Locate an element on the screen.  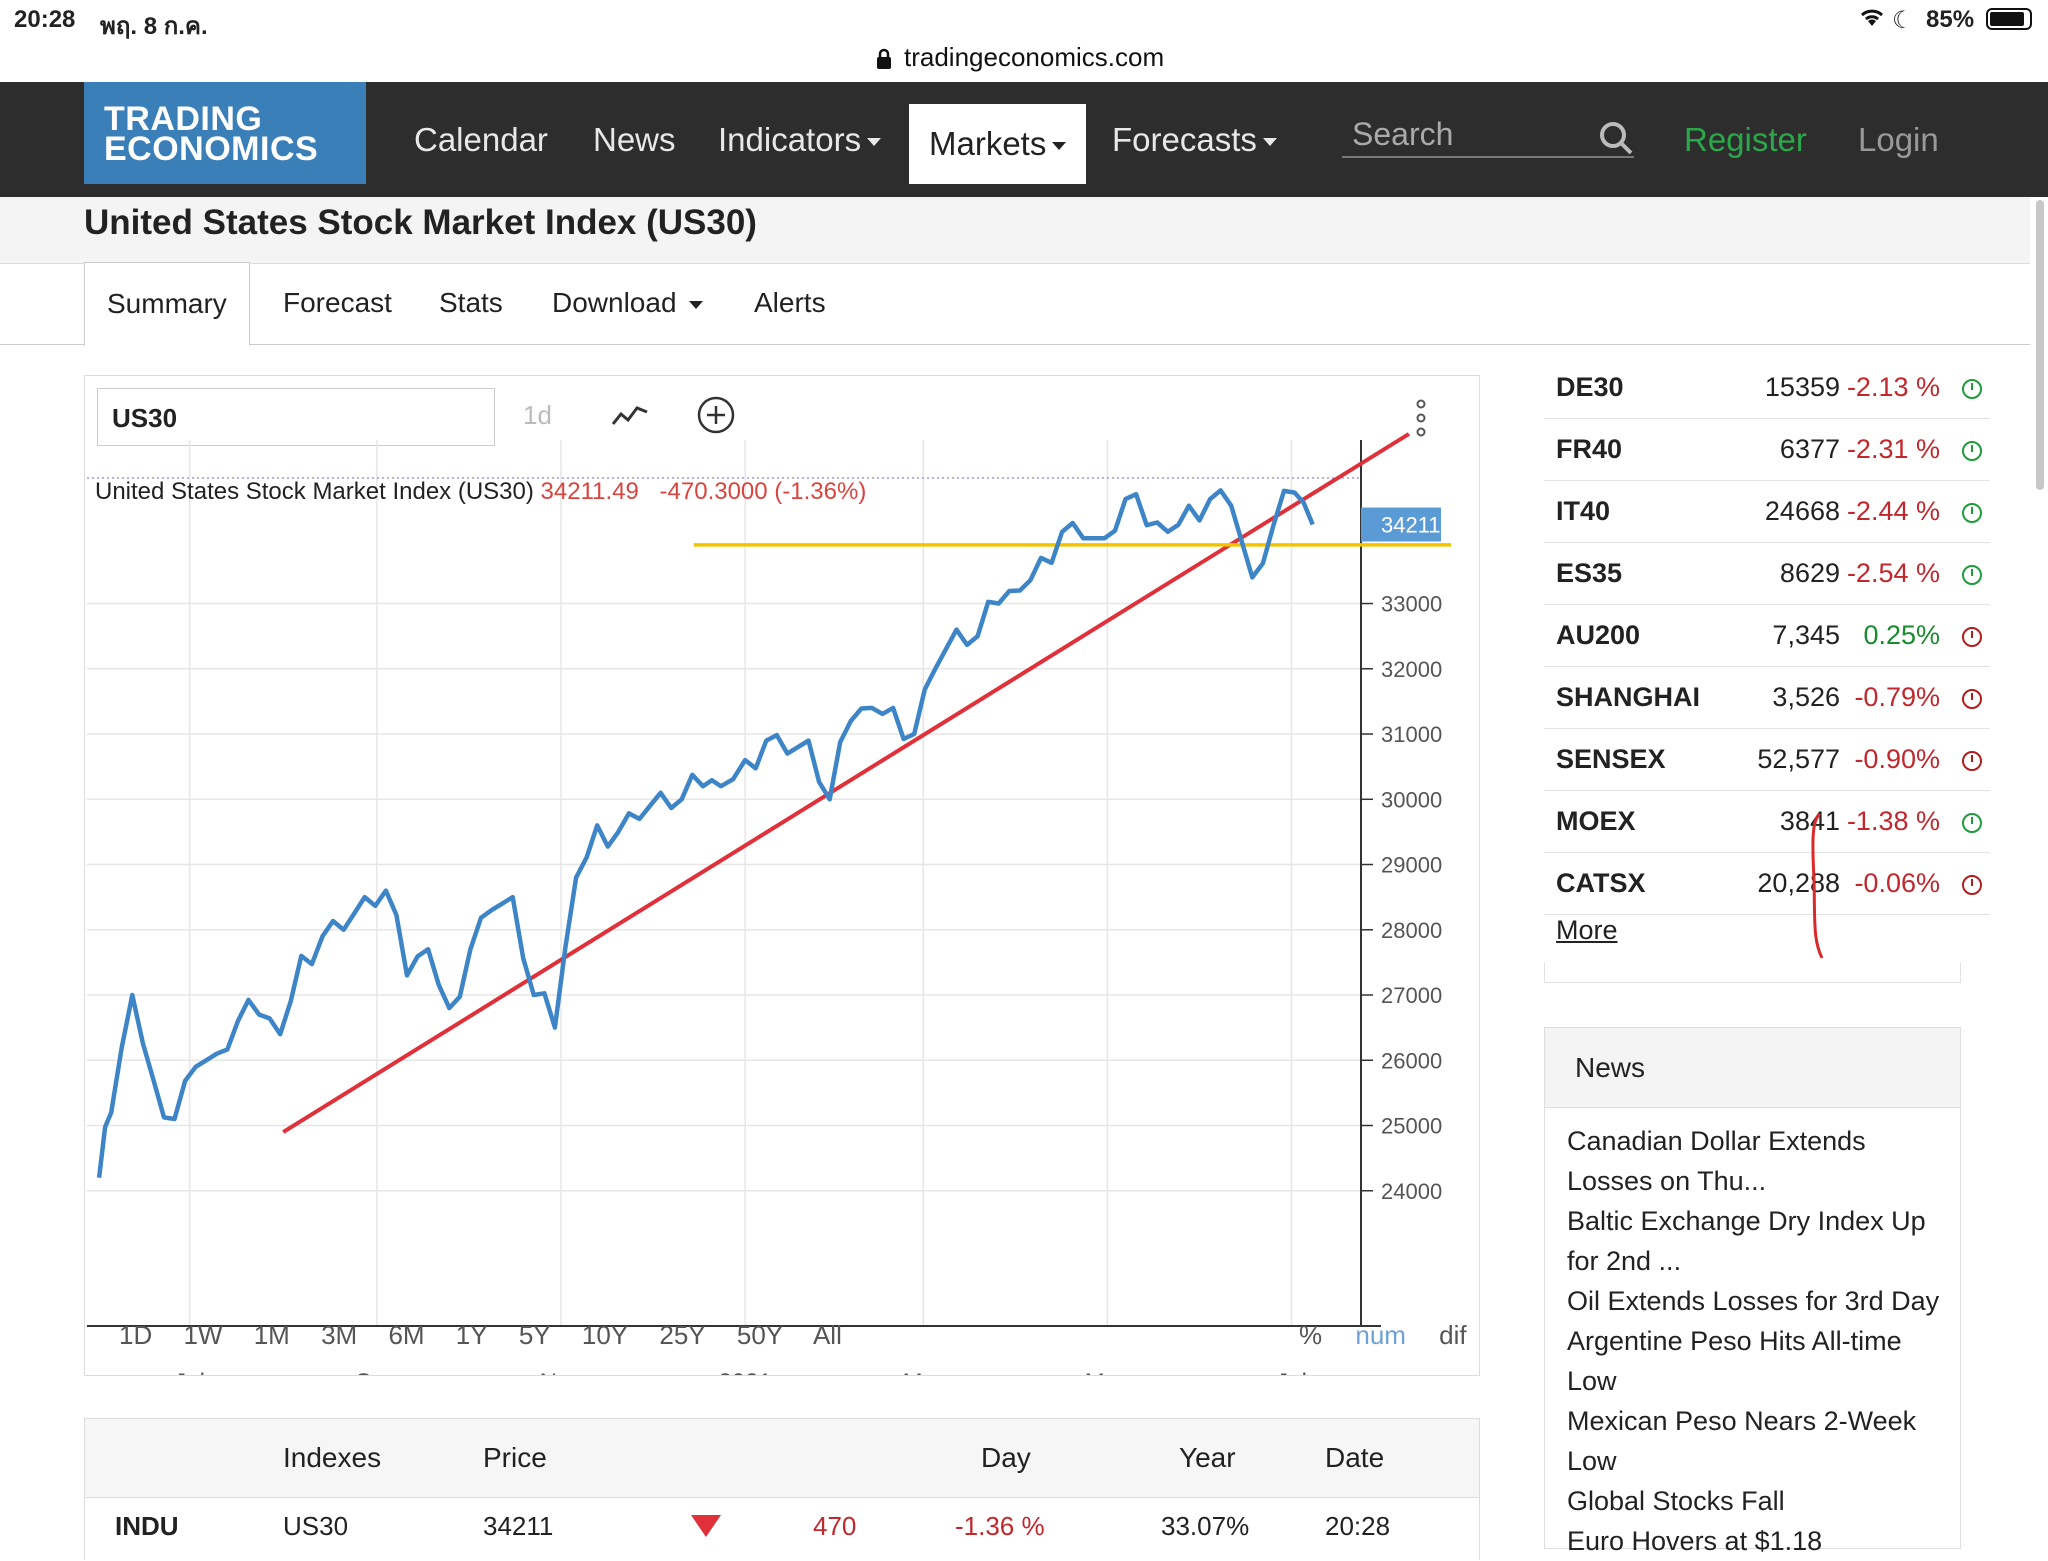
search-icon is located at coordinates (1616, 140).